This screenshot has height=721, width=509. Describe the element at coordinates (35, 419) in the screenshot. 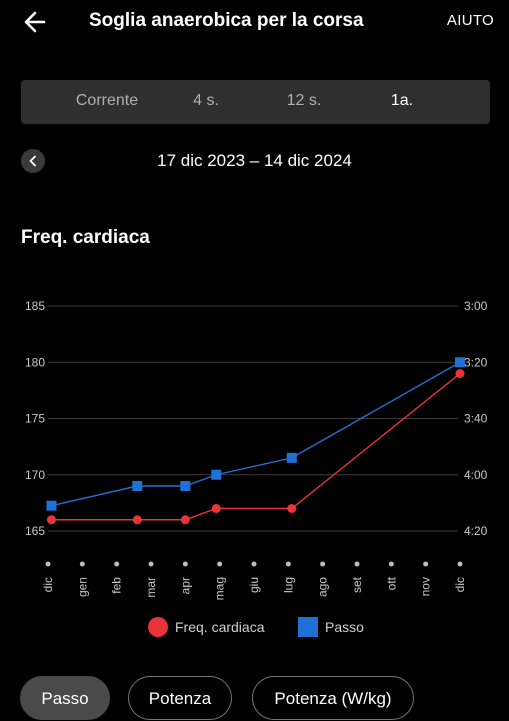

I see `y-left-tick-label: 175` at that location.